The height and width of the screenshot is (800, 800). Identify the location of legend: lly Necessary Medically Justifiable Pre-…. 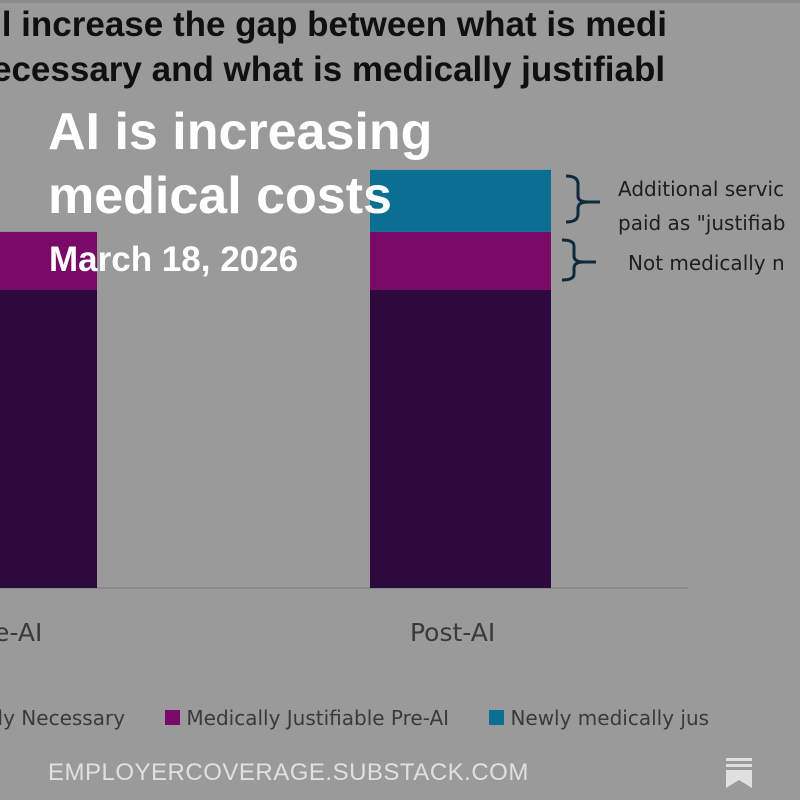
(354, 717).